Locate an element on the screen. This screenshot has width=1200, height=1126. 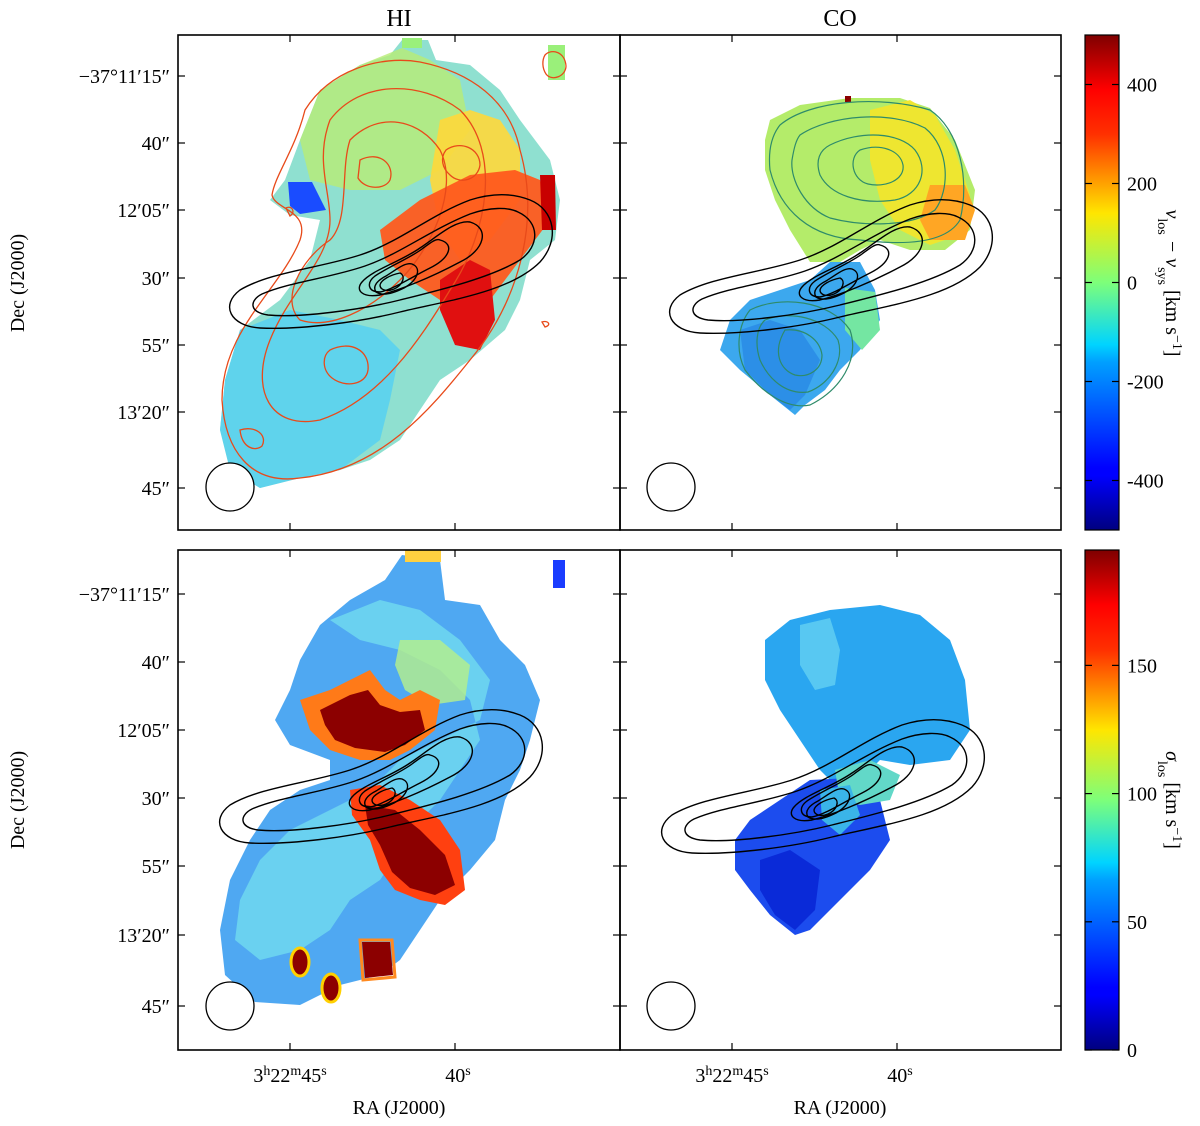
colorbar-dispersion-gradient is located at coordinates (1102, 800).